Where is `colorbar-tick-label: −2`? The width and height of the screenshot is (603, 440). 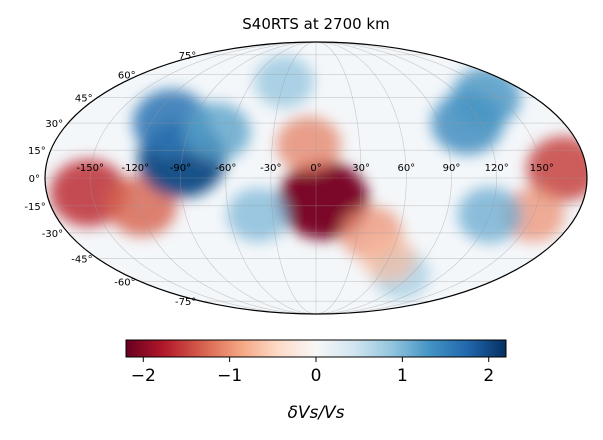 colorbar-tick-label: −2 is located at coordinates (143, 376).